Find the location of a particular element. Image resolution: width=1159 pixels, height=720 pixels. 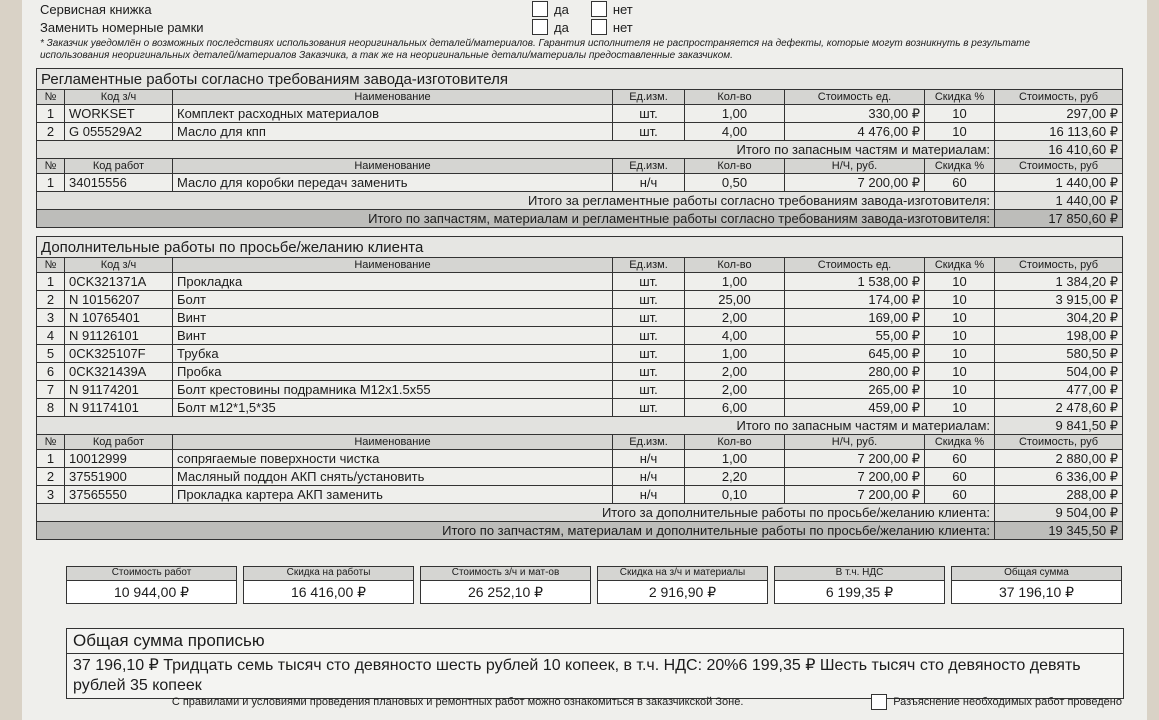

cell: 60 is located at coordinates (959, 494).